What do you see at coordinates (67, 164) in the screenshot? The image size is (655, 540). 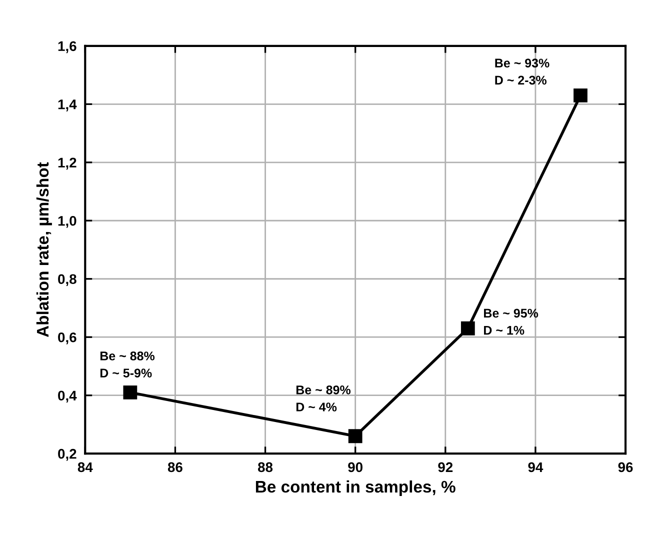 I see `y-tick-label: 1,2` at bounding box center [67, 164].